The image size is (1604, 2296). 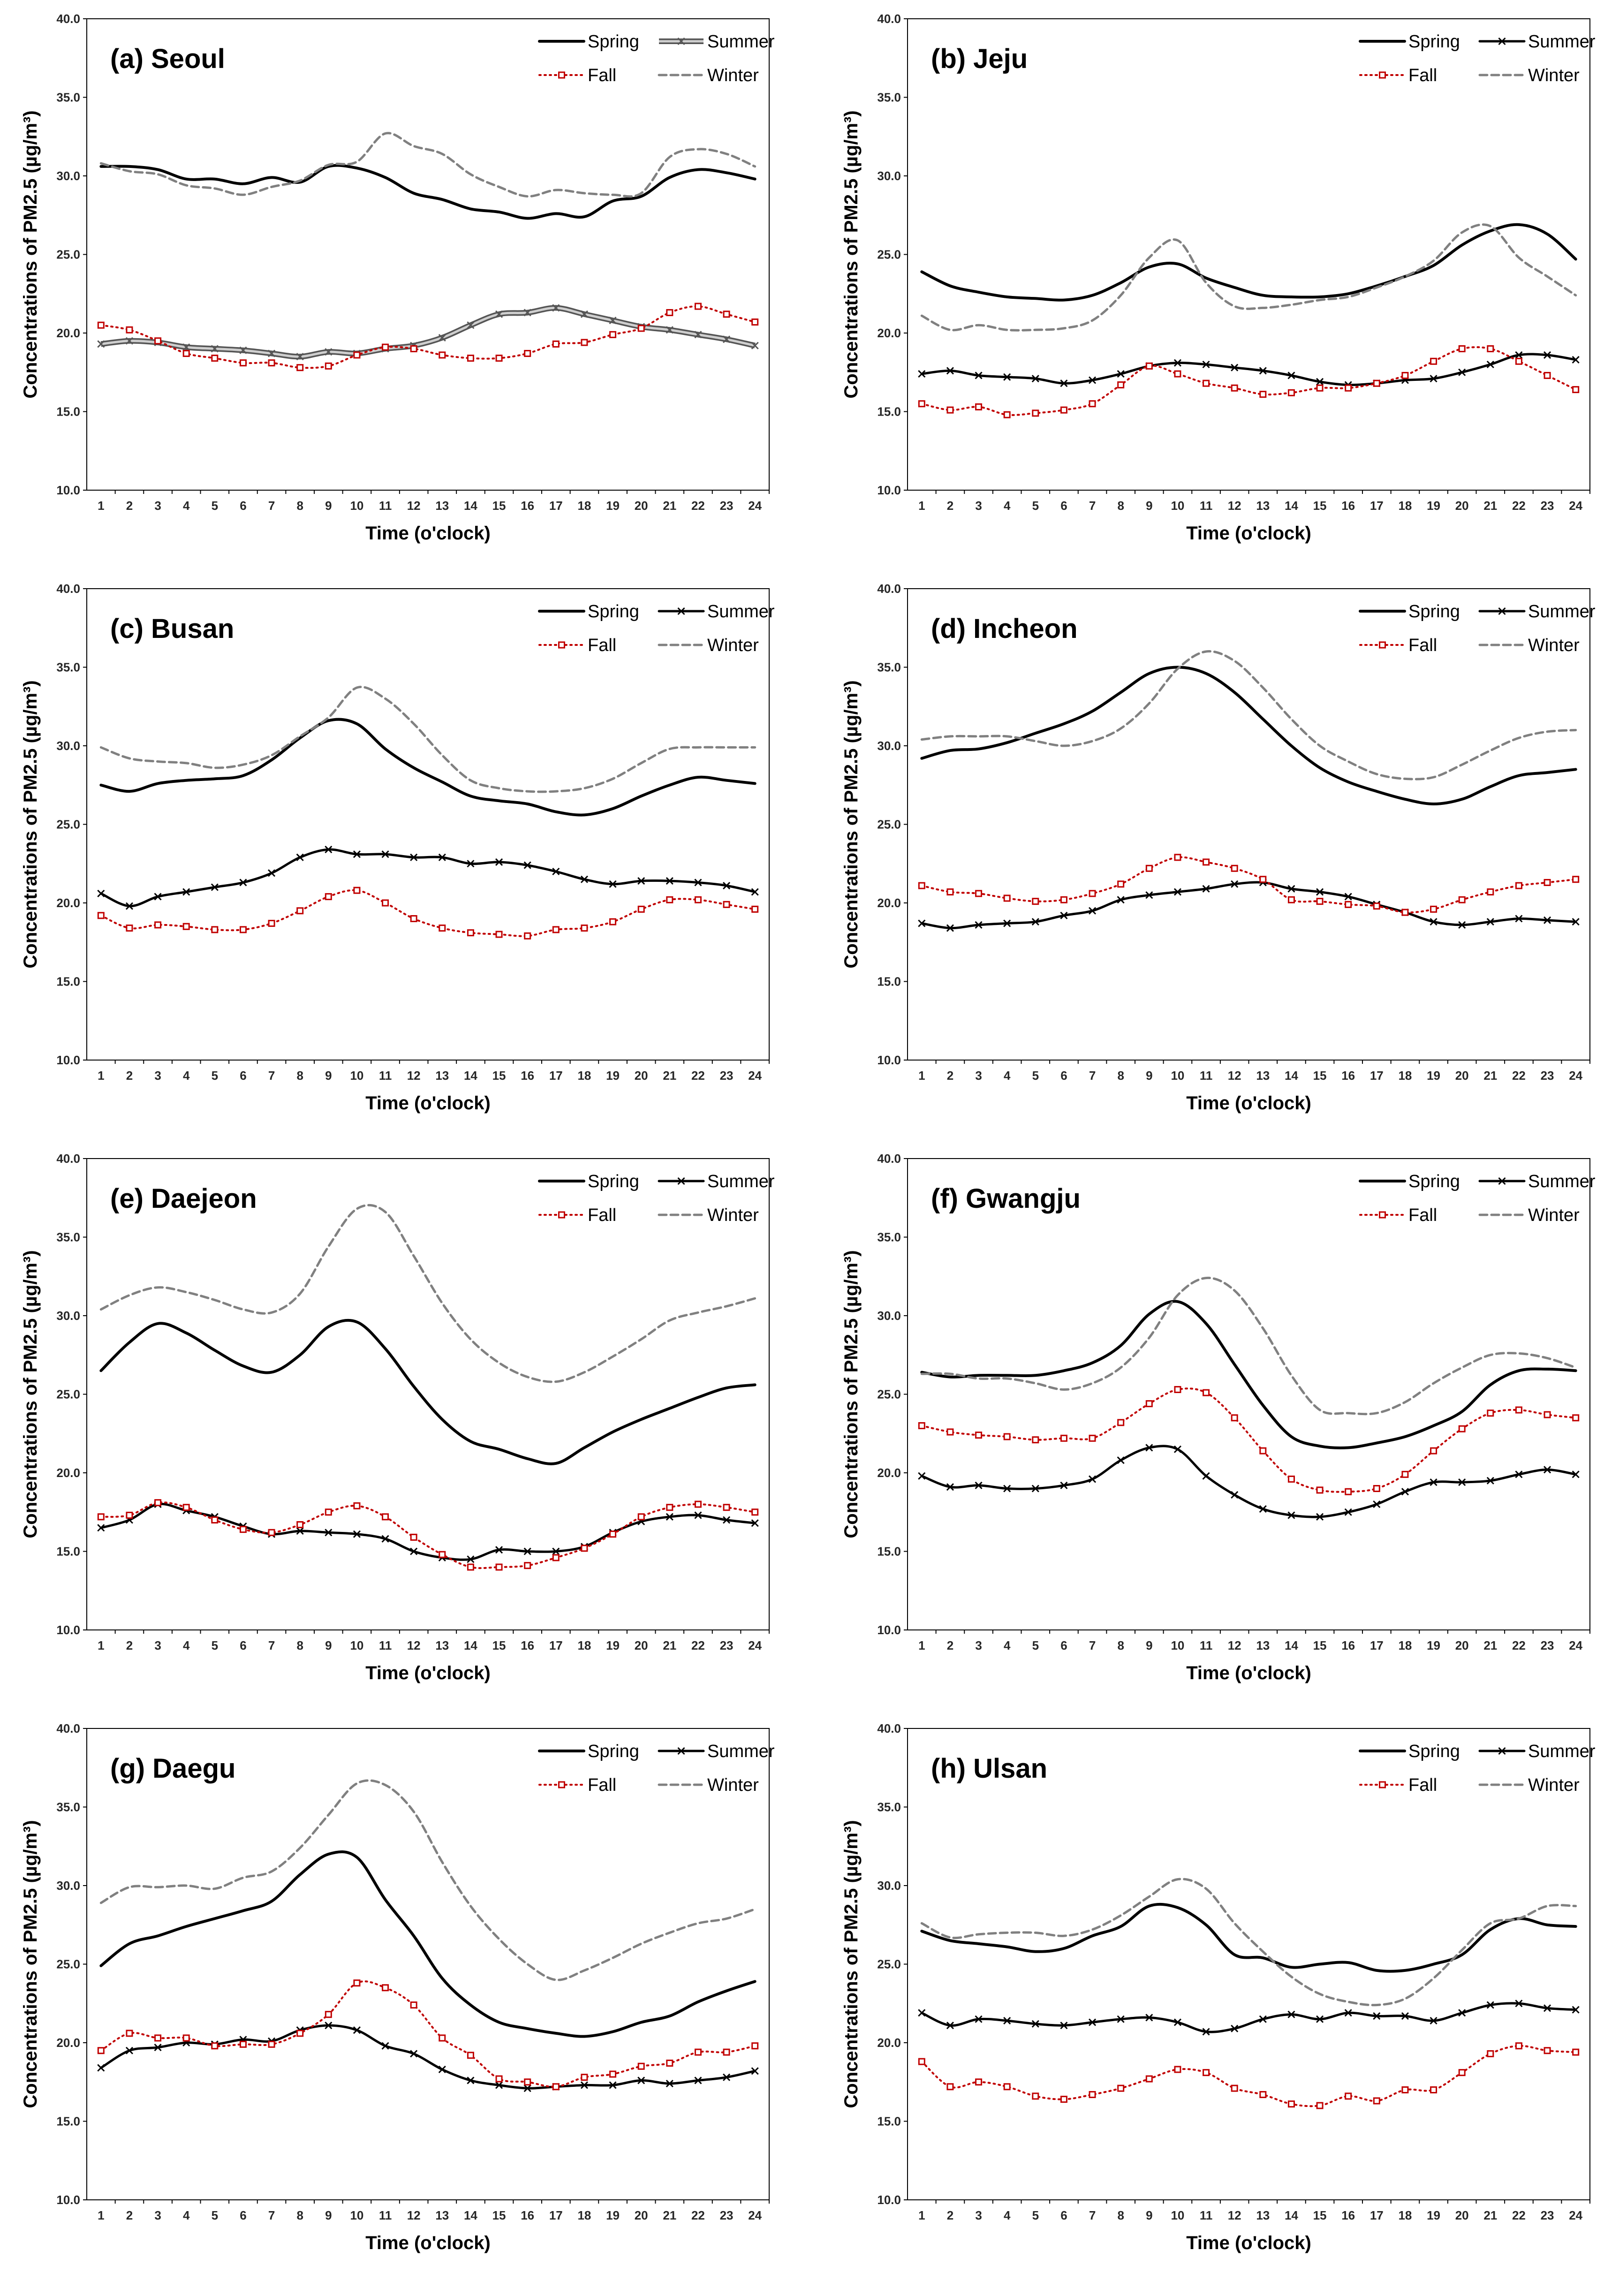 I want to click on legend-item-winter: Winter, so click(x=708, y=645).